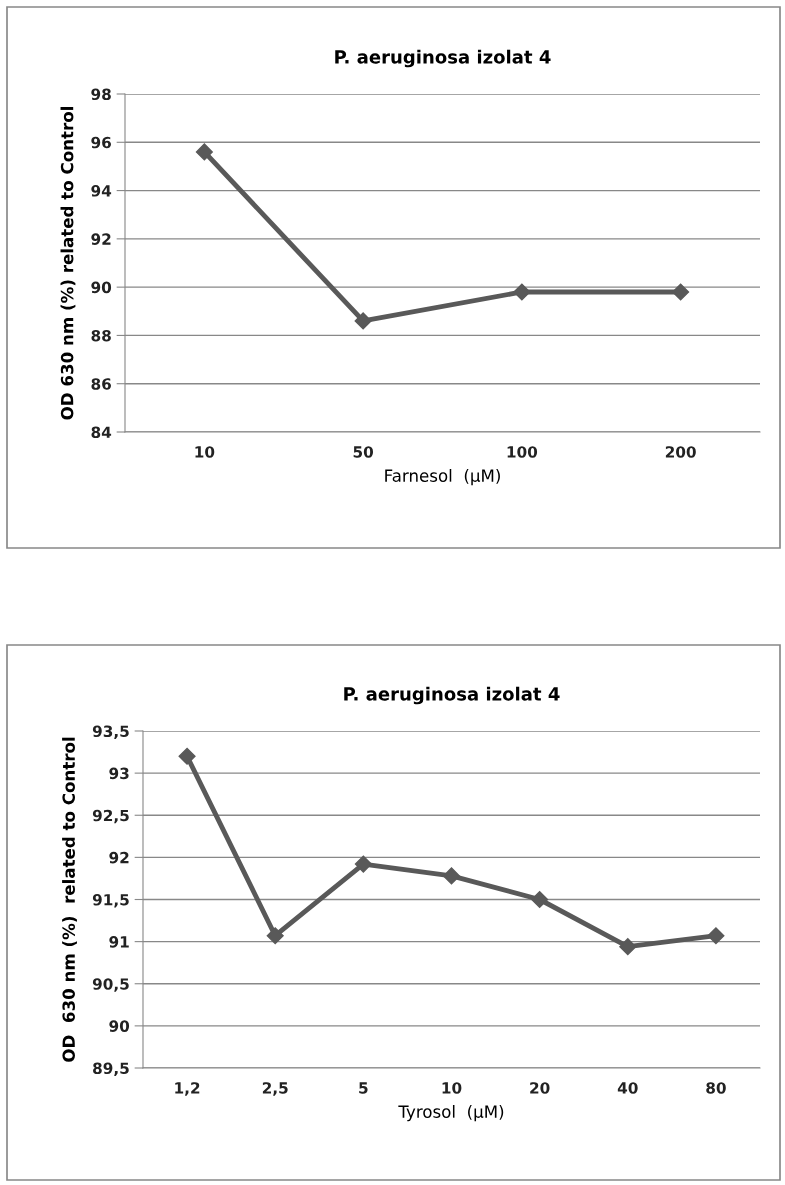 This screenshot has width=785, height=1185. I want to click on y-tick-label: 96, so click(101, 142).